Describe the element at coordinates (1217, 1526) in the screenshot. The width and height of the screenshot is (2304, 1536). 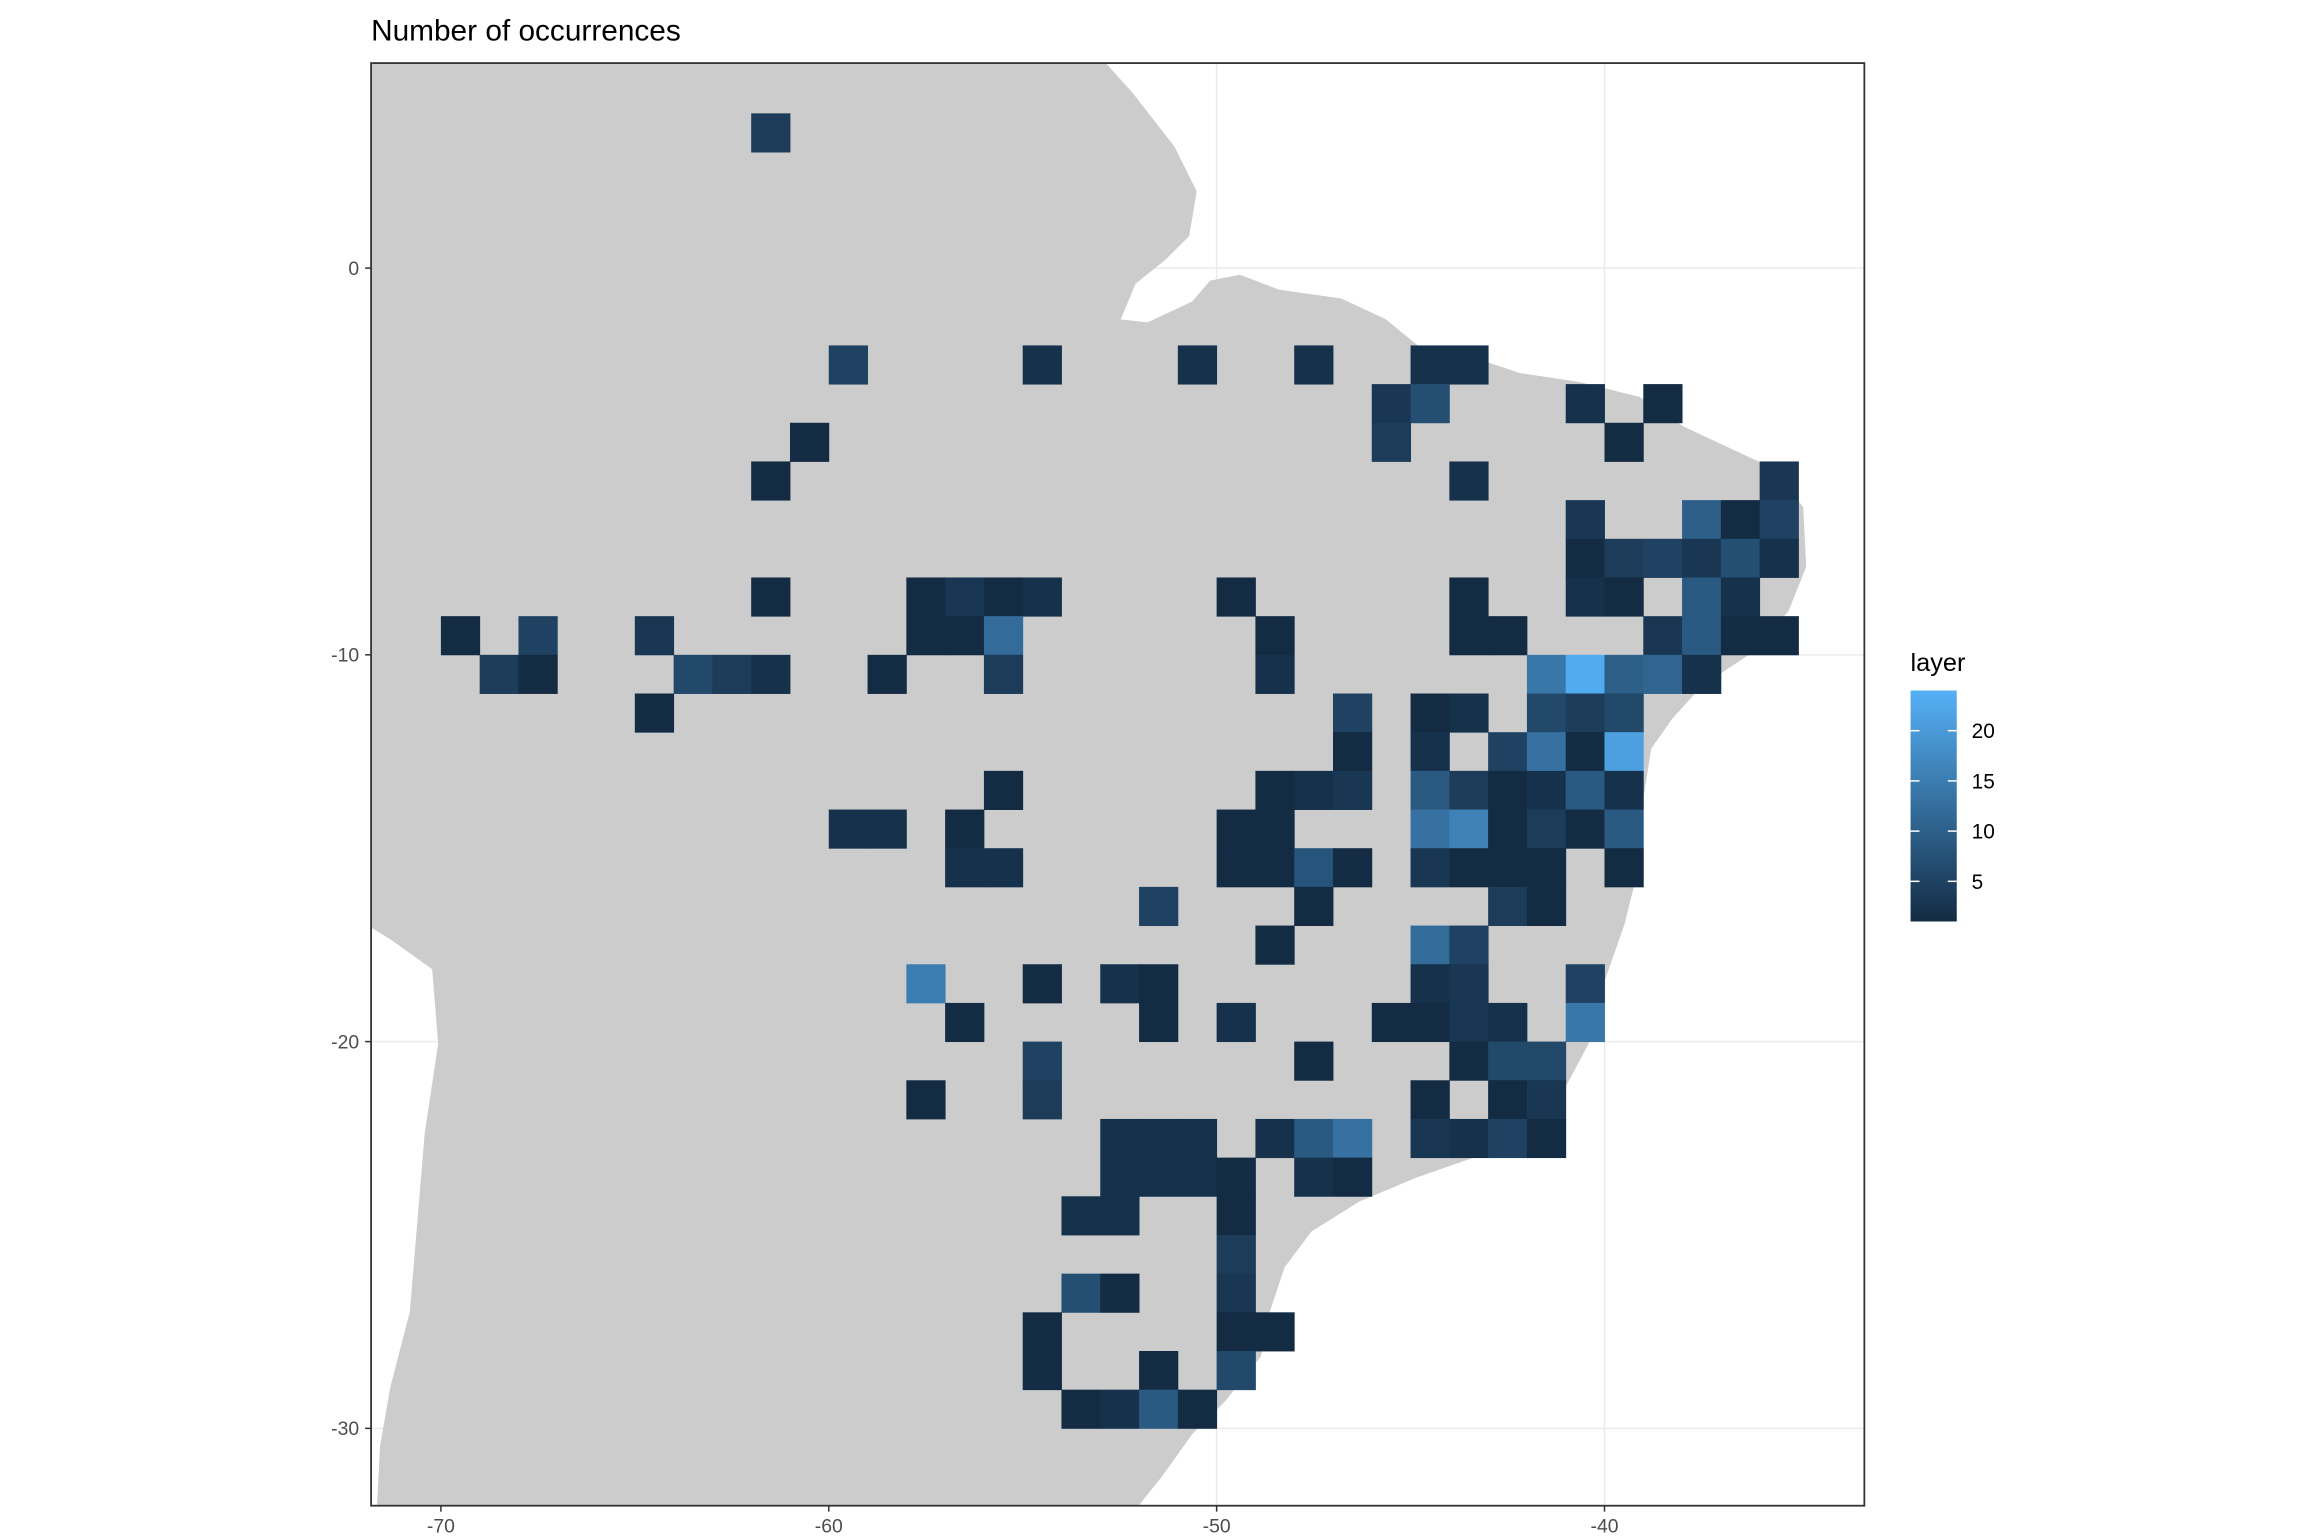
I see `x-tick-label: -50` at that location.